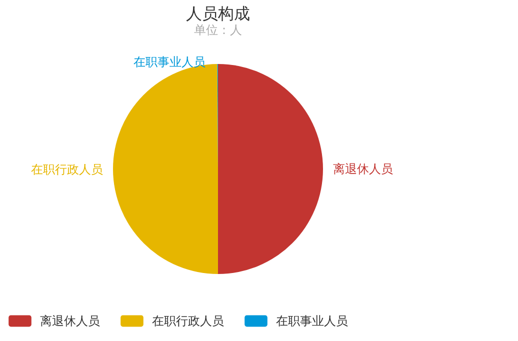  Describe the element at coordinates (70, 321) in the screenshot. I see `legend-label: 离退休人员` at that location.